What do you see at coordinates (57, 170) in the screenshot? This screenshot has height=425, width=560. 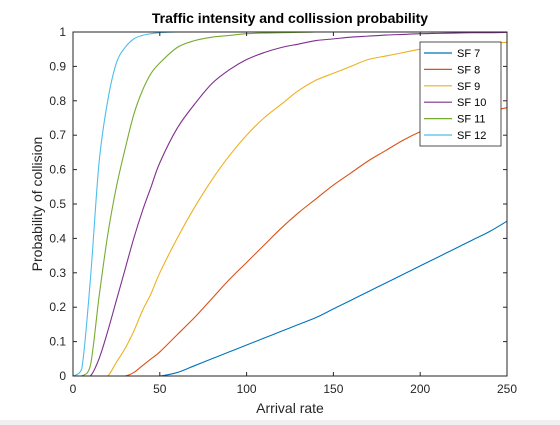 I see `y-tick-label: 0.6` at bounding box center [57, 170].